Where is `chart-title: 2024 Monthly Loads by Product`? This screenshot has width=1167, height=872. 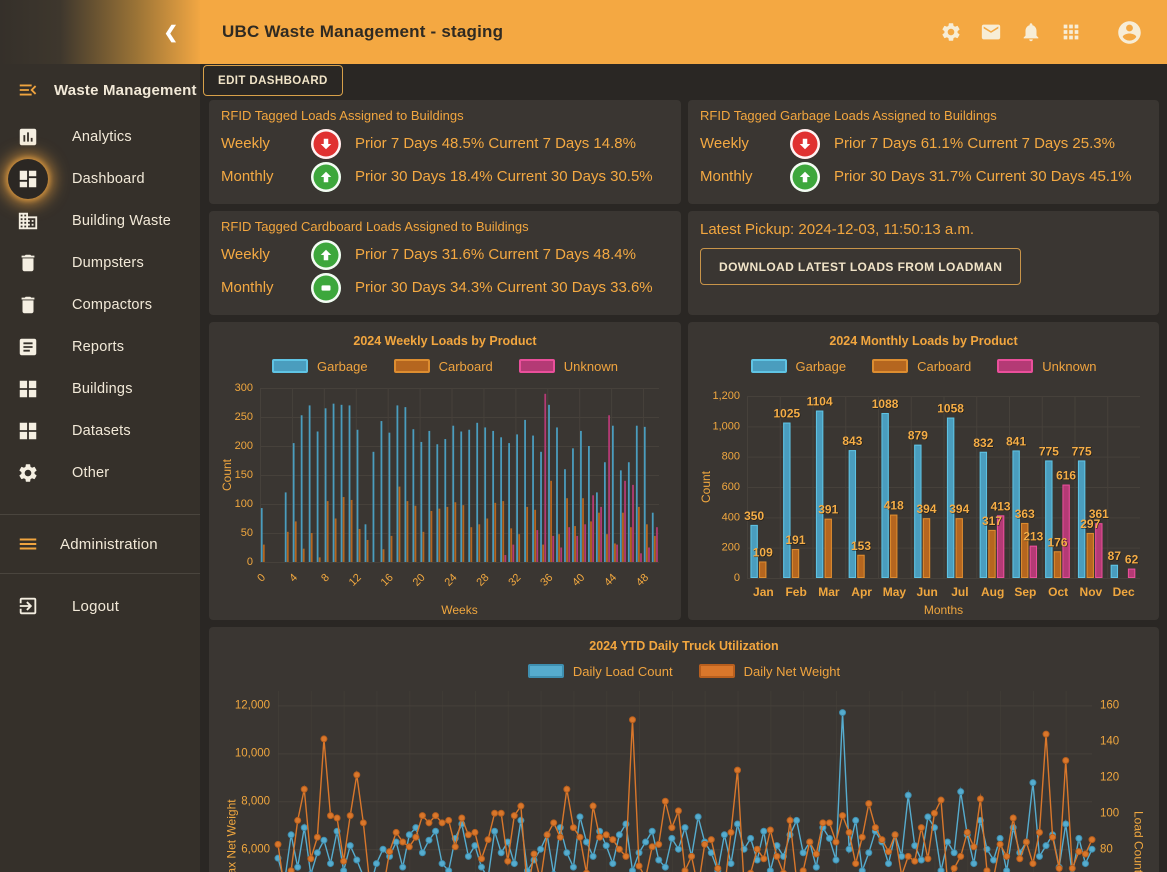
chart-title: 2024 Monthly Loads by Product is located at coordinates (923, 341).